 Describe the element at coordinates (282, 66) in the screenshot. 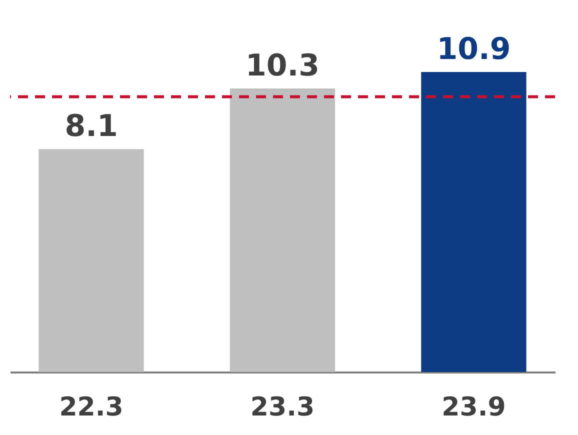

I see `data-label: 10.3` at that location.